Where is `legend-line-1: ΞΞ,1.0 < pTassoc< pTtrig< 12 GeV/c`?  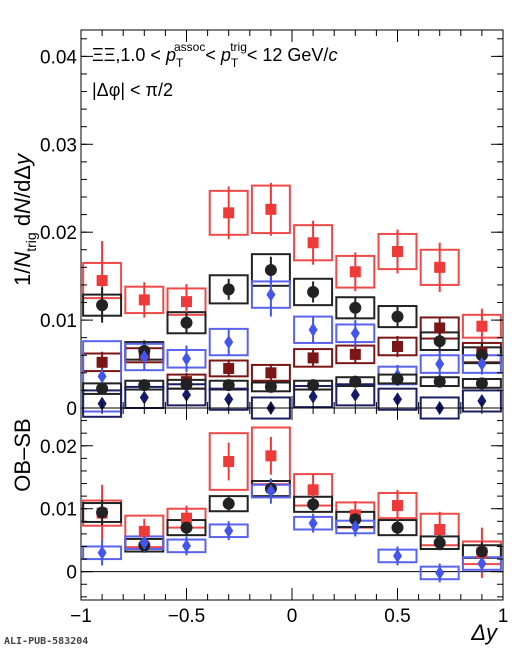 legend-line-1: ΞΞ,1.0 < pTassoc< pTtrig< 12 GeV/c is located at coordinates (214, 55).